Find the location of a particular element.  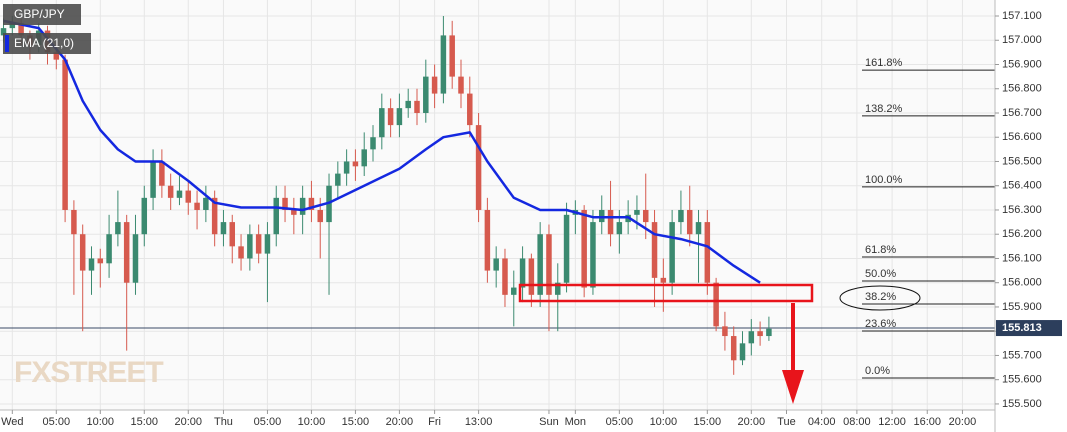

fib-label: 0.0% is located at coordinates (877, 371).